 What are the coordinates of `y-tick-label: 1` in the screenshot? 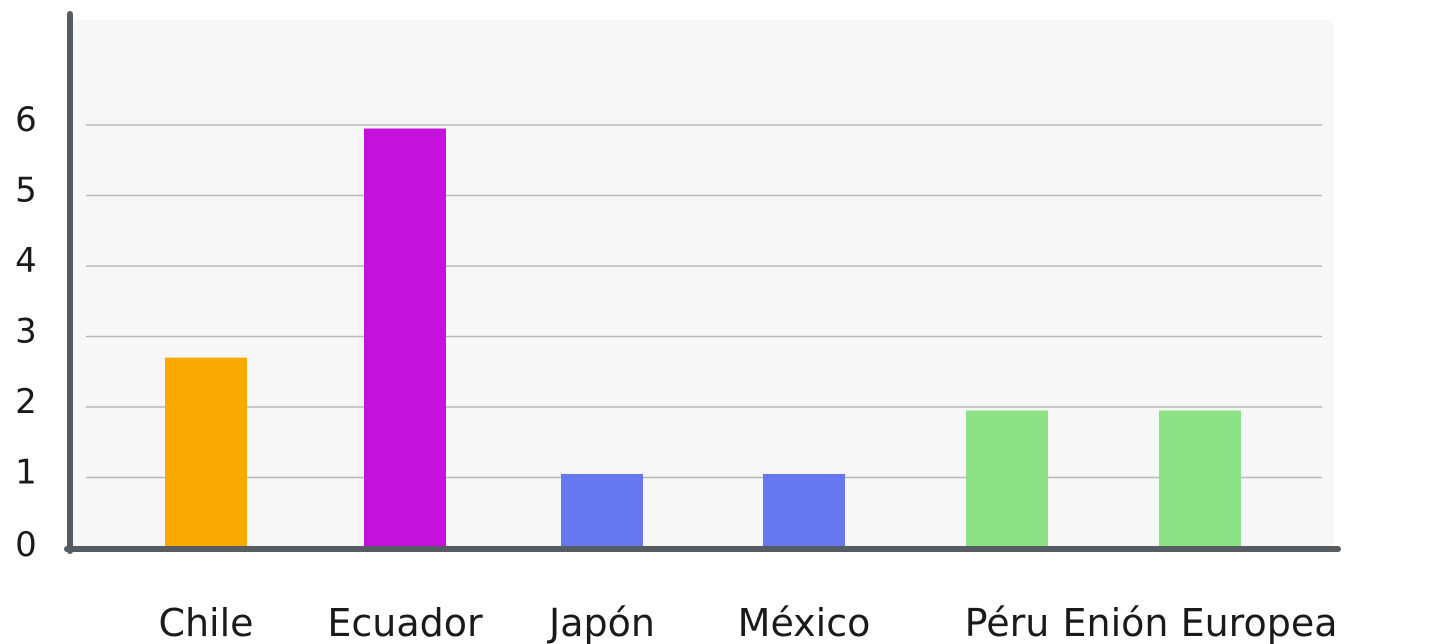 It's located at (26, 473).